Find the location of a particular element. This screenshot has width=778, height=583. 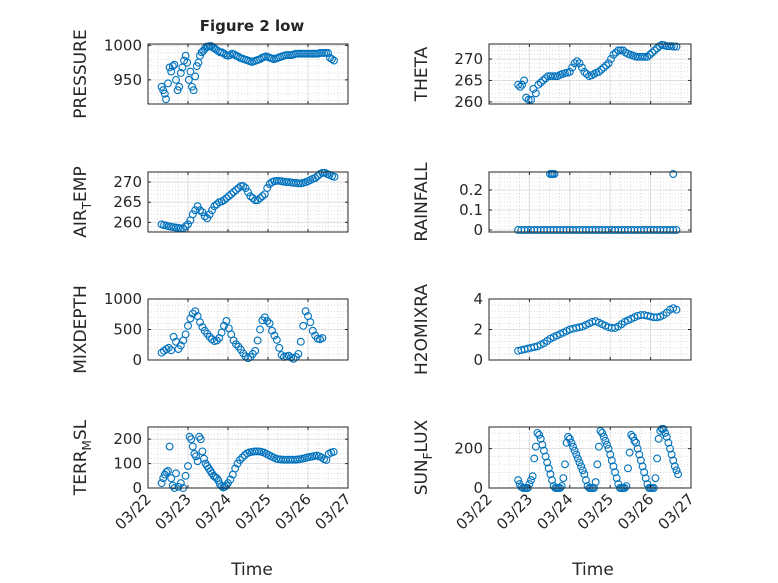

x-tick-label: 03/25 is located at coordinates (253, 511).